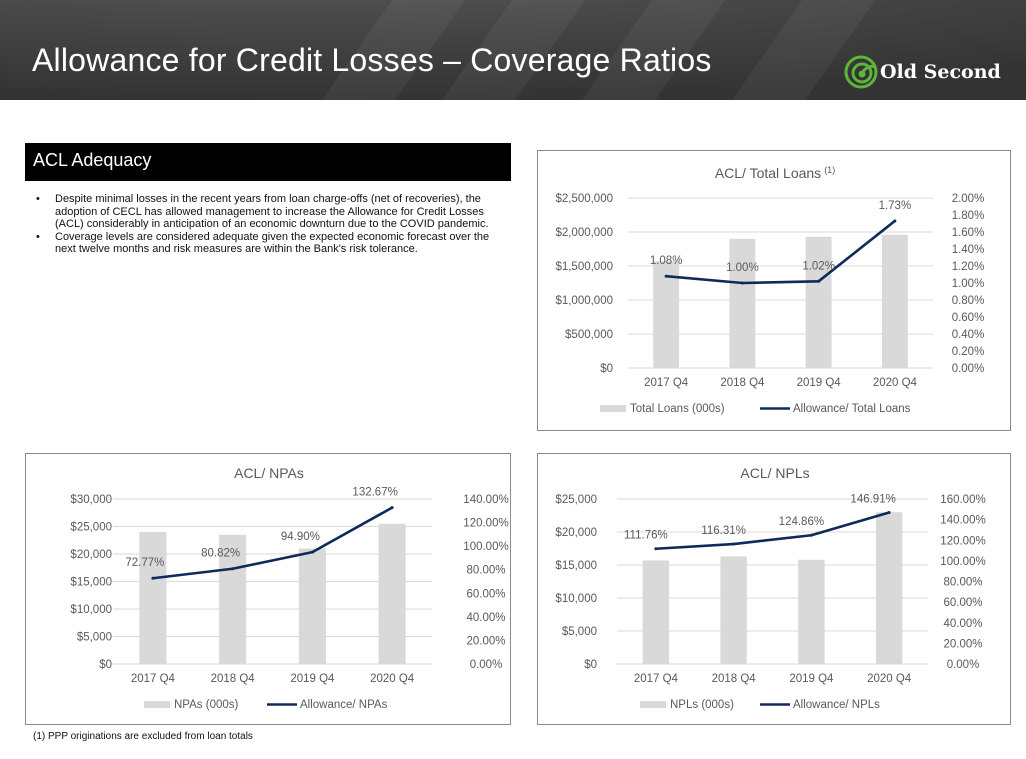 The image size is (1026, 759). I want to click on y-right-tick-label: 140.00%, so click(485, 500).